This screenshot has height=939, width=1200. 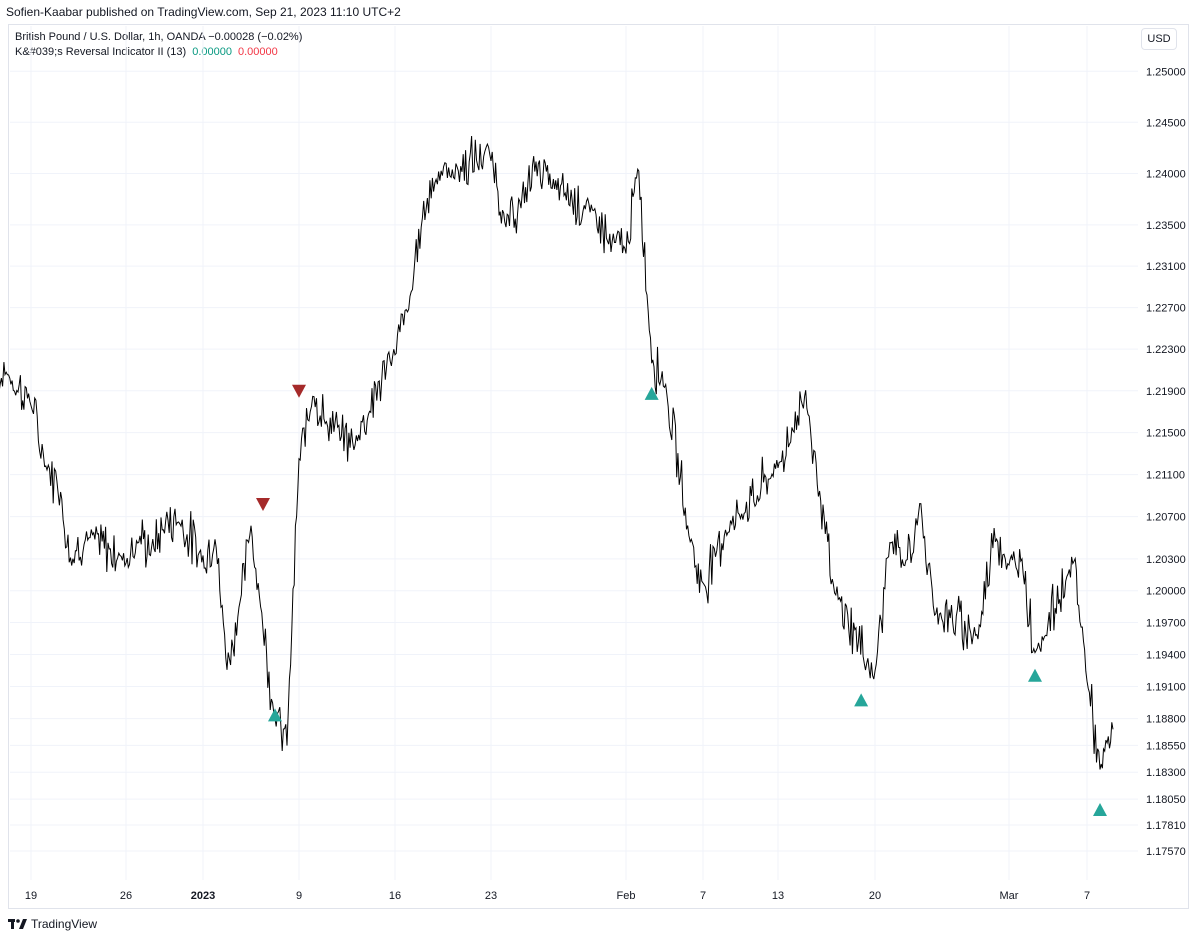 What do you see at coordinates (64, 923) in the screenshot?
I see `brand-name: TradingView` at bounding box center [64, 923].